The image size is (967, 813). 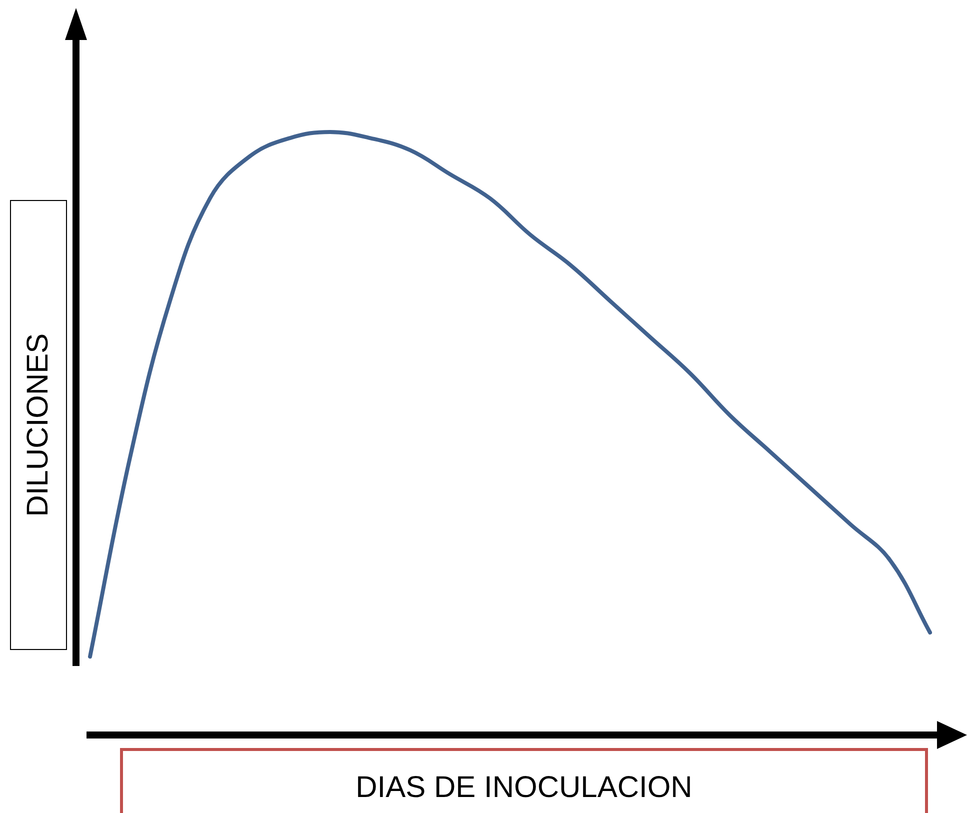 What do you see at coordinates (524, 780) in the screenshot?
I see `x-axis-title: DIAS DE INOCULACION` at bounding box center [524, 780].